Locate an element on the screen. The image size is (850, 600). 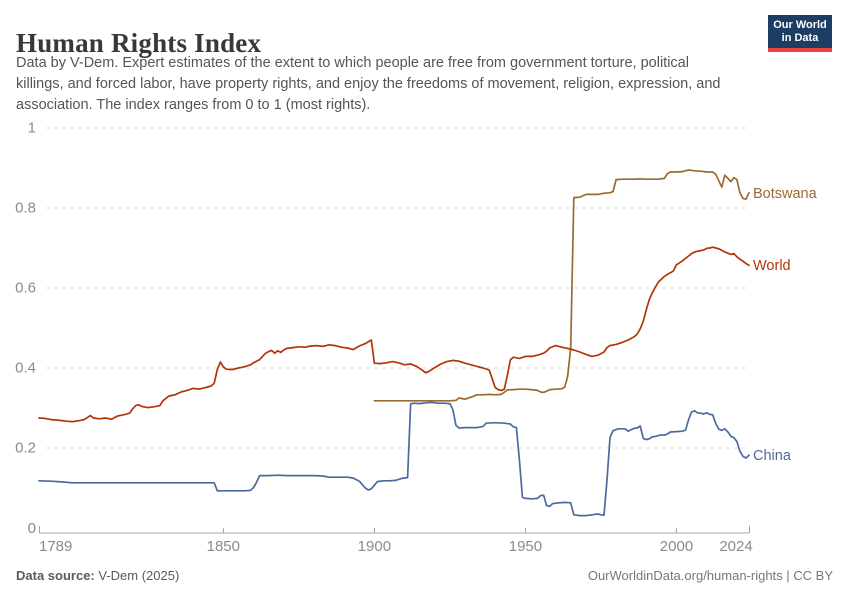
credit-link: OurWorldinData.org/human-rights | CC BY is located at coordinates (710, 575).